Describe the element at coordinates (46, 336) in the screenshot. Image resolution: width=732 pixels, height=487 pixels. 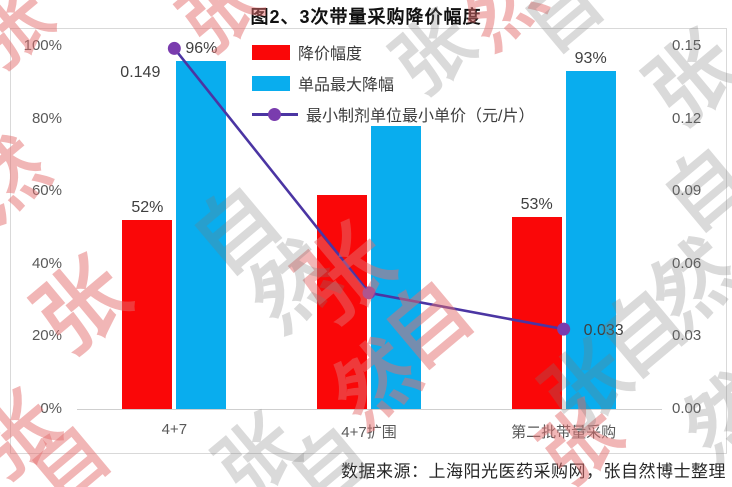
I see `left-axis-tick: 20%` at that location.